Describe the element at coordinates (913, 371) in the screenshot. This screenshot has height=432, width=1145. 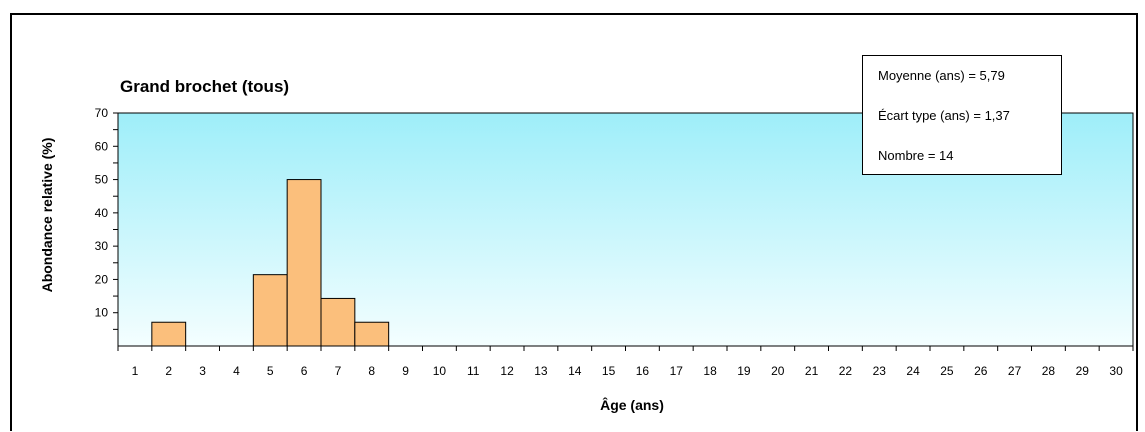
I see `x-tick-label: 24` at that location.